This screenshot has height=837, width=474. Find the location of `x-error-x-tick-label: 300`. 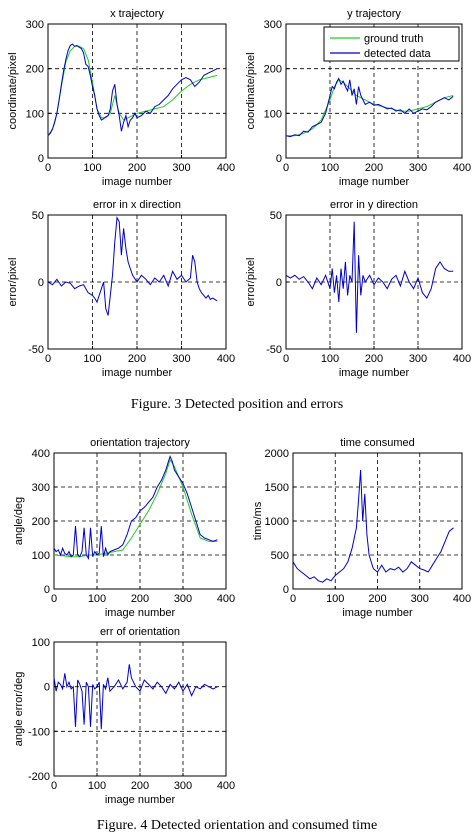

x-error-x-tick-label: 300 is located at coordinates (181, 359).